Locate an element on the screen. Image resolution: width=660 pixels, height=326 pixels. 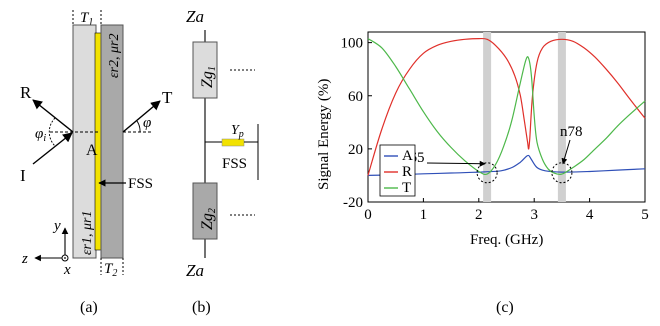
x-tick-label-4: 4 is located at coordinates (590, 215).